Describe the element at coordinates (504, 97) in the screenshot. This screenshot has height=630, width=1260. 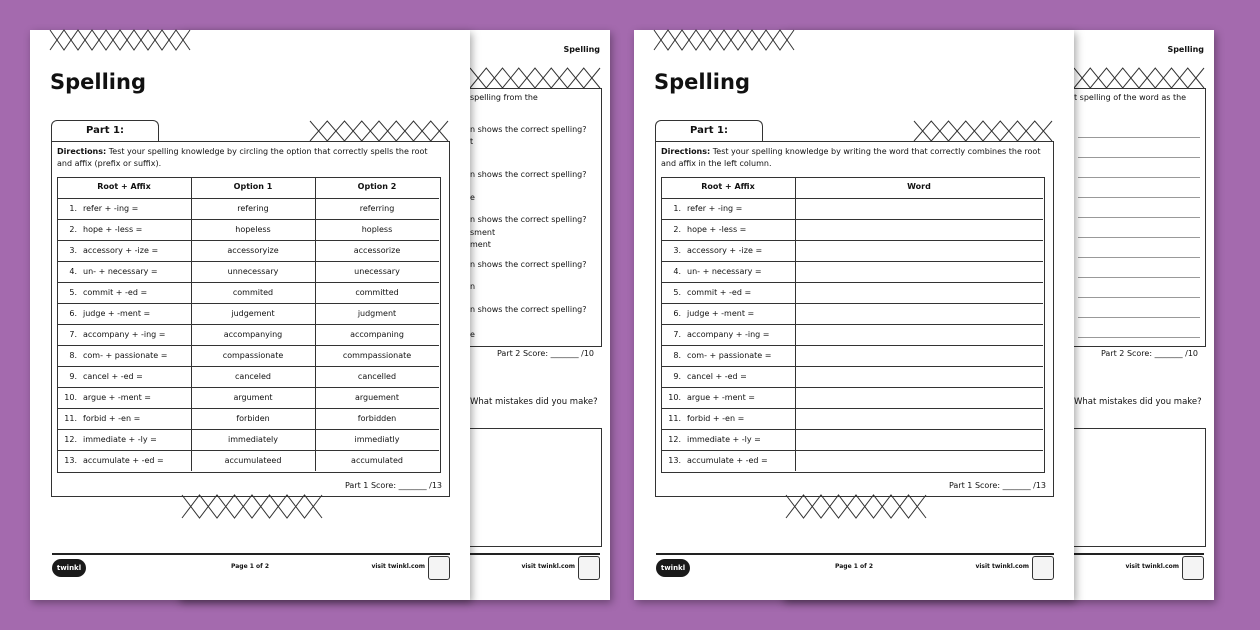
I see `back-text: spelling from the` at that location.